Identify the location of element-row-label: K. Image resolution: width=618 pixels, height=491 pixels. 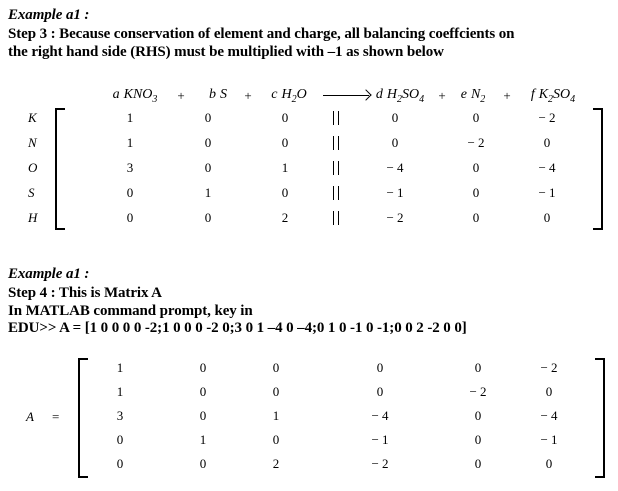
(32, 117).